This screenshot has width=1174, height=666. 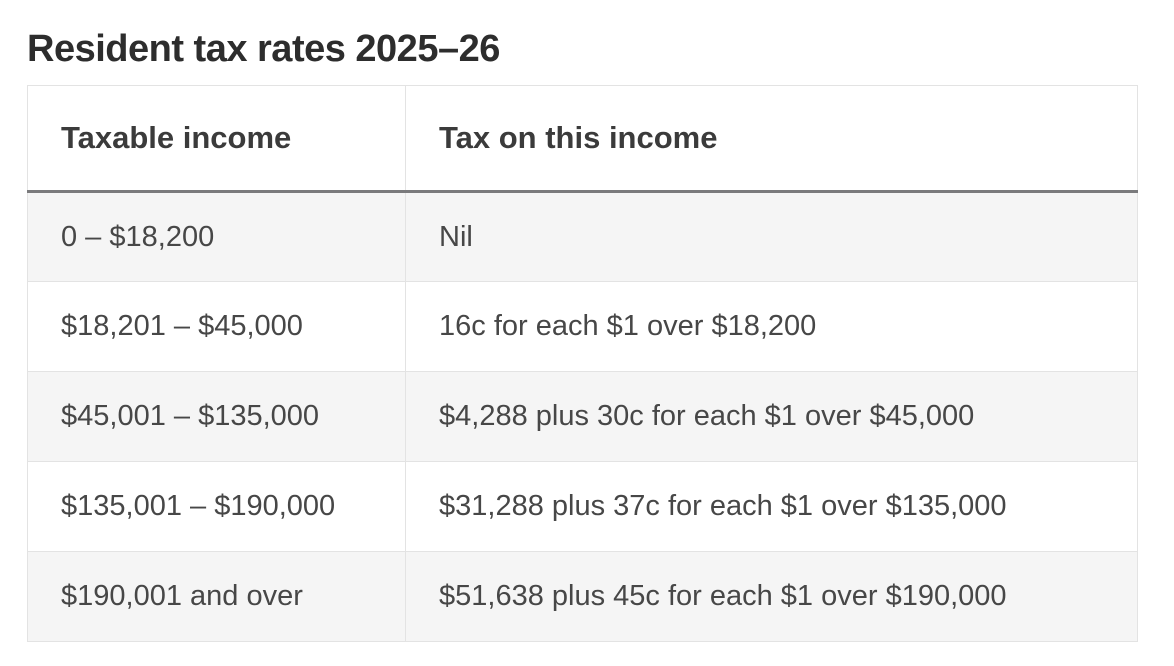 What do you see at coordinates (771, 236) in the screenshot?
I see `tax-on-income-cell: Nil` at bounding box center [771, 236].